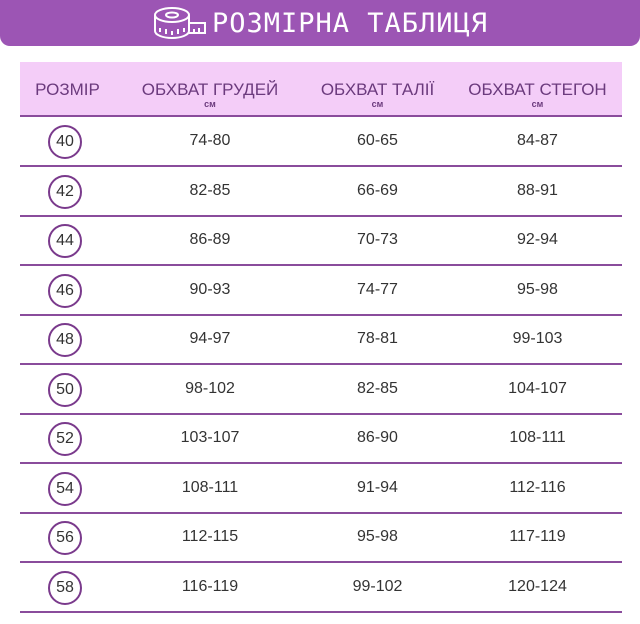 Image resolution: width=640 pixels, height=624 pixels. What do you see at coordinates (377, 140) in the screenshot?
I see `table-cell: 60-65` at bounding box center [377, 140].